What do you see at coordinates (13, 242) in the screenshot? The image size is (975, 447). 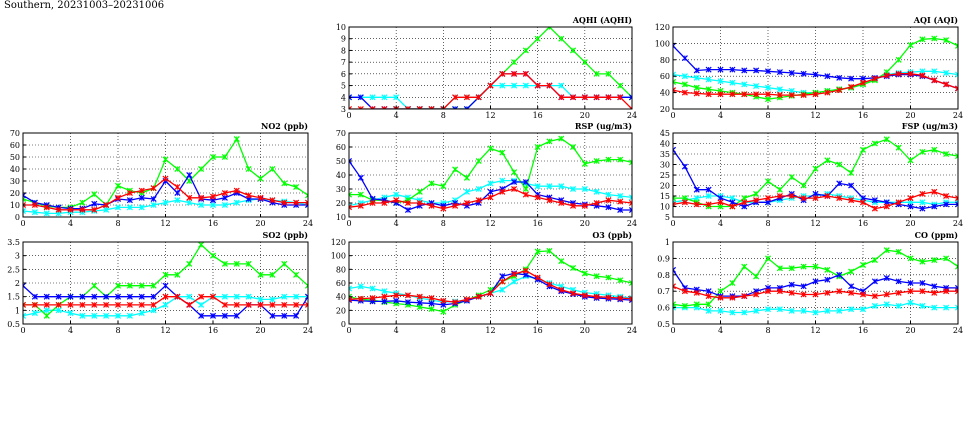 I see `y-tick-label: 3.5` at bounding box center [13, 242].